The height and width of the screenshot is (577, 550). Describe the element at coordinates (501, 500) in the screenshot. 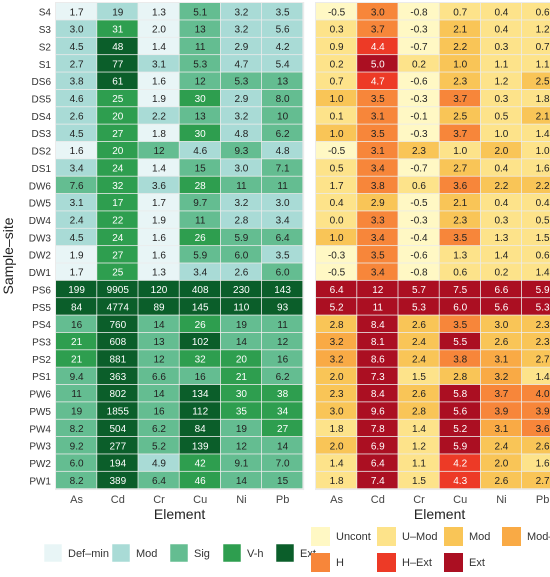

I see `column-label: Ni` at that location.